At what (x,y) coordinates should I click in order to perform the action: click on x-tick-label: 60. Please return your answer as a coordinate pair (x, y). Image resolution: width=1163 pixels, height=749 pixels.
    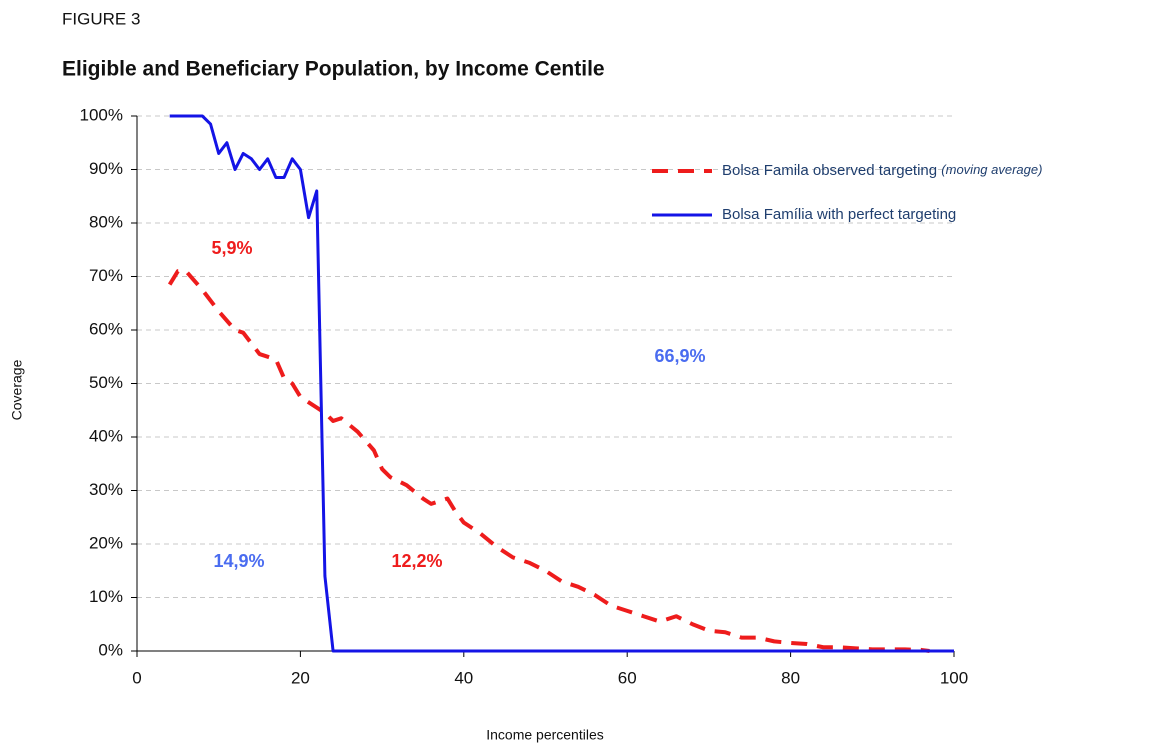
    Looking at the image, I should click on (627, 677).